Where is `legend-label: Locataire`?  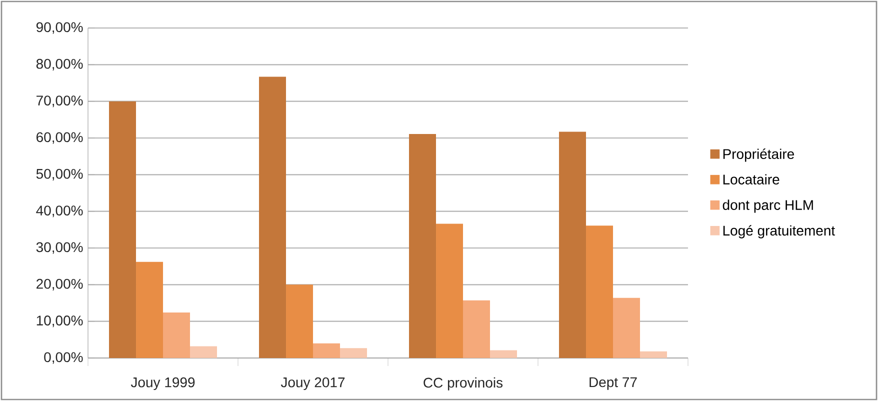 legend-label: Locataire is located at coordinates (751, 179).